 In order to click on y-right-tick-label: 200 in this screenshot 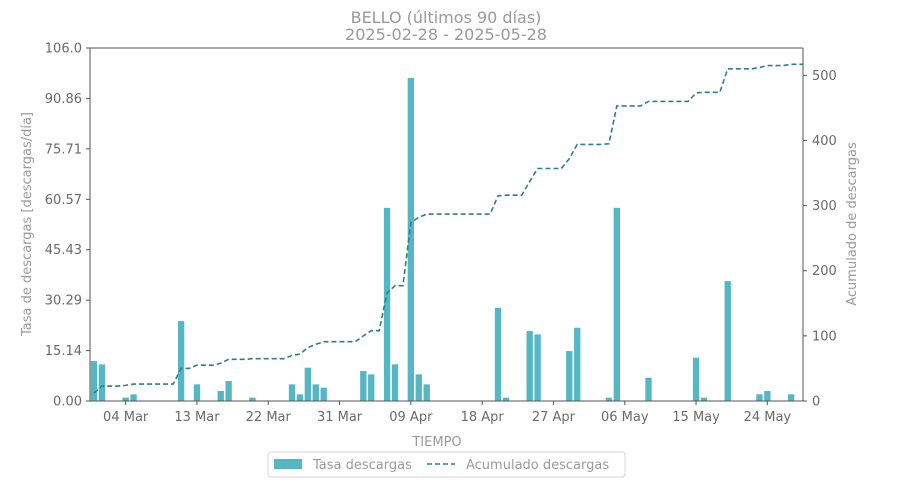, I will do `click(824, 271)`.